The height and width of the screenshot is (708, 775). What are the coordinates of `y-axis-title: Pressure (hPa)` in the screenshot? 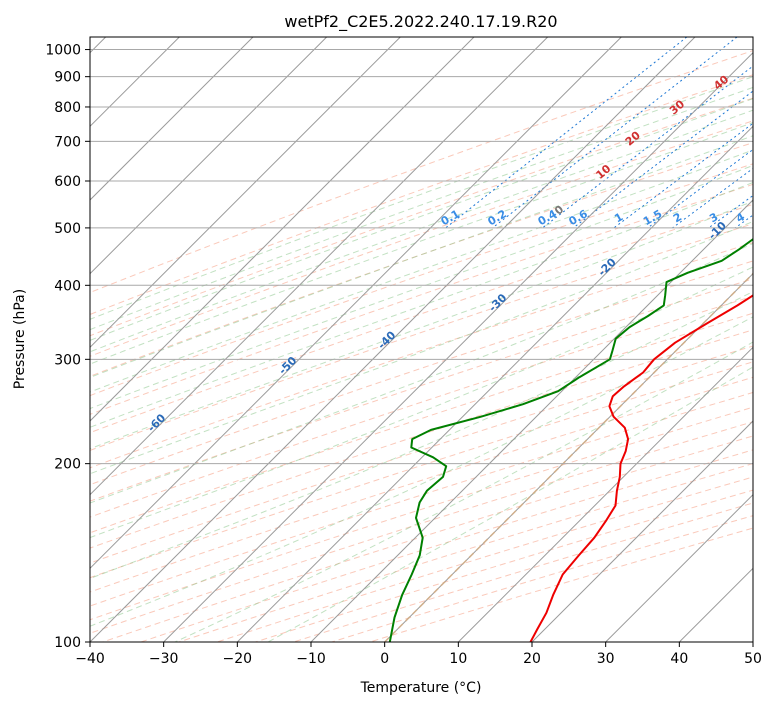 It's located at (20, 339).